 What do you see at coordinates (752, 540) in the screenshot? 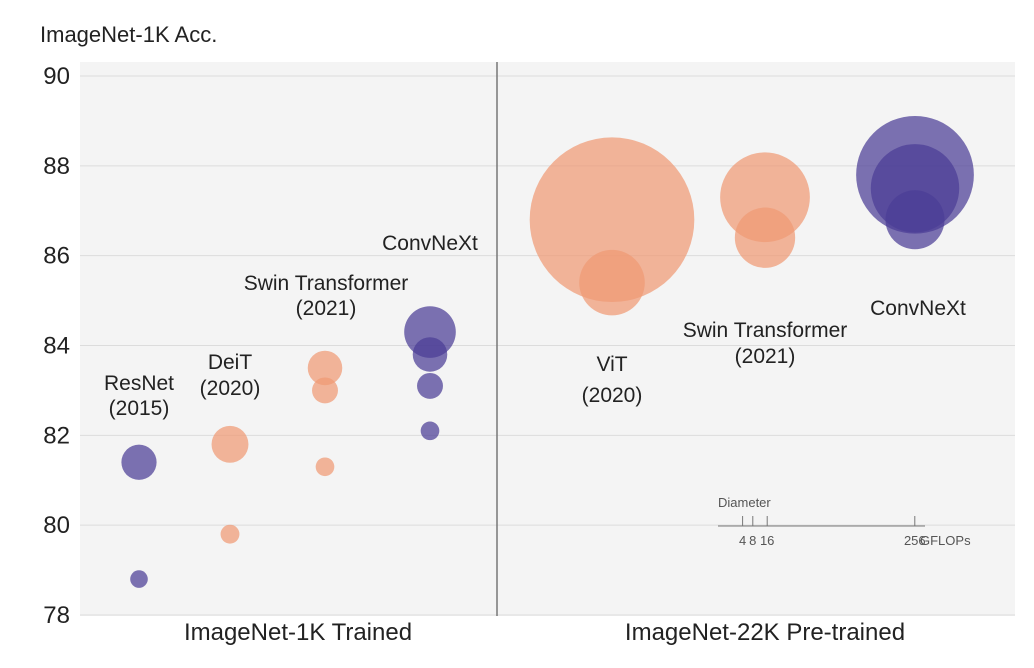
I see `legend-tick-label-8: 8` at bounding box center [752, 540].